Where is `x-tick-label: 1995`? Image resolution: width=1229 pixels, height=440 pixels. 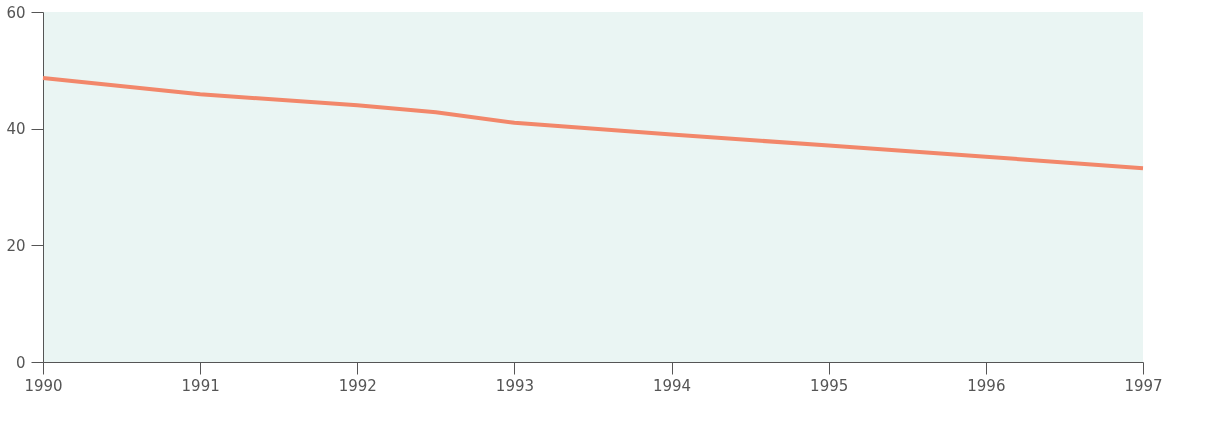 x-tick-label: 1995 is located at coordinates (829, 385).